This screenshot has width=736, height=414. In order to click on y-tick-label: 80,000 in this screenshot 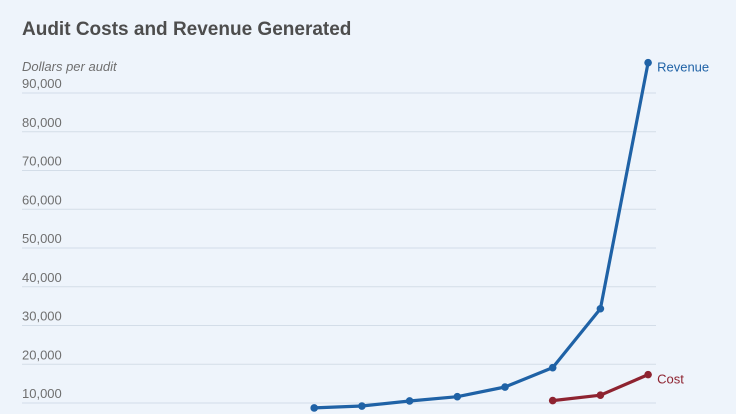, I will do `click(42, 122)`.